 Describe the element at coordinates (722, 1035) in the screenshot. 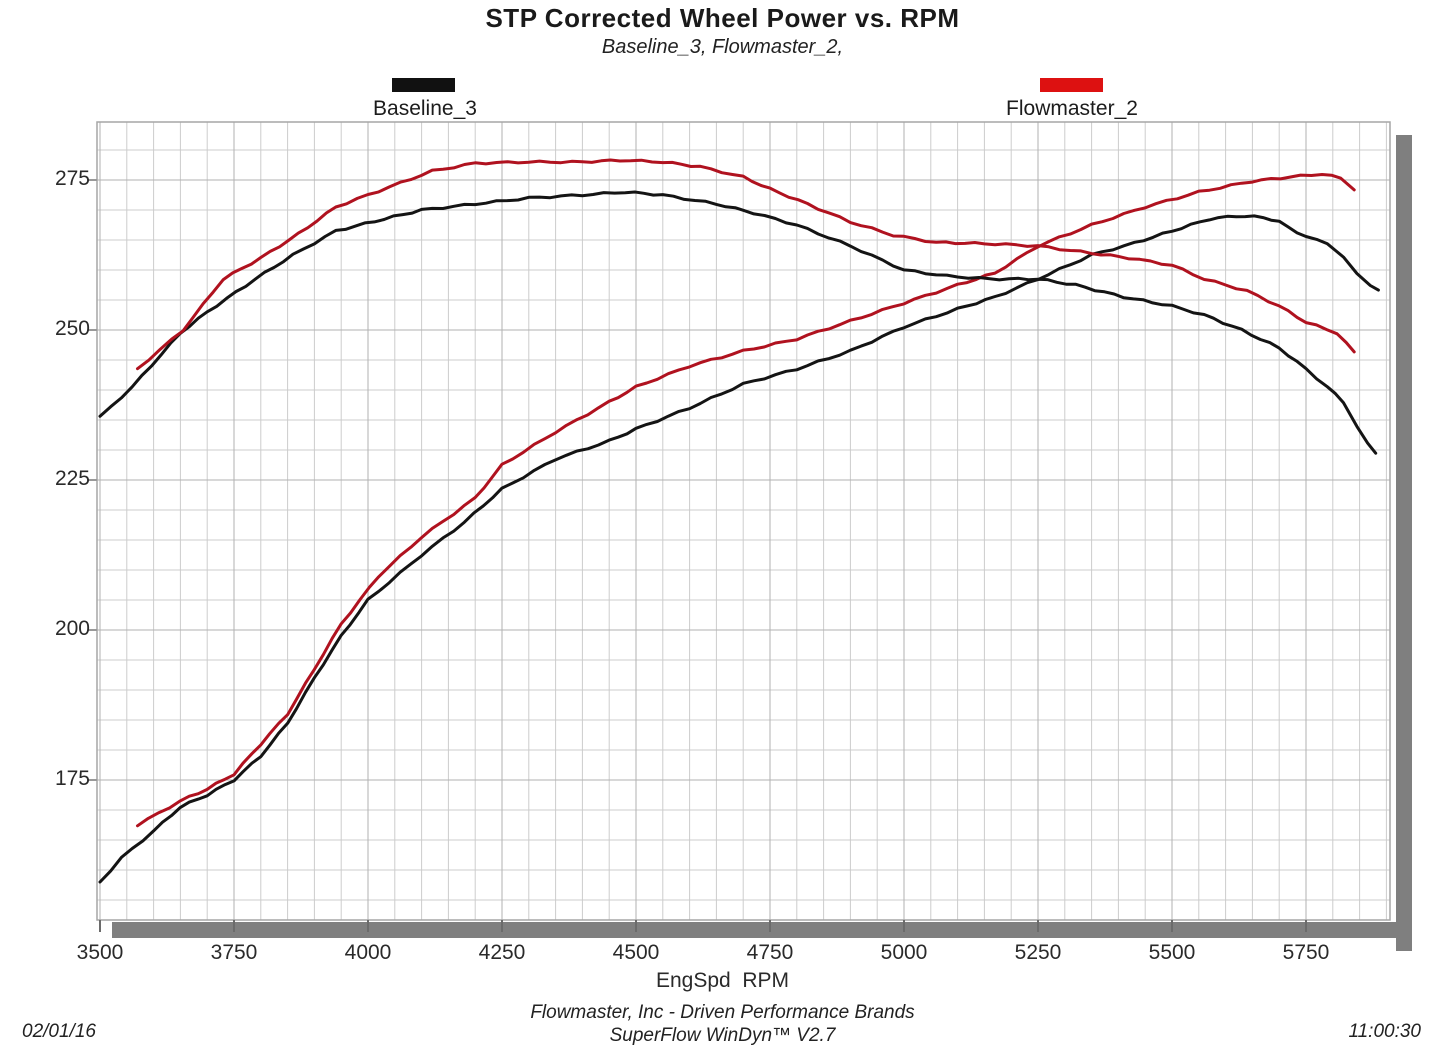

I see `footer-software: SuperFlow WinDyn™ V2.7` at that location.